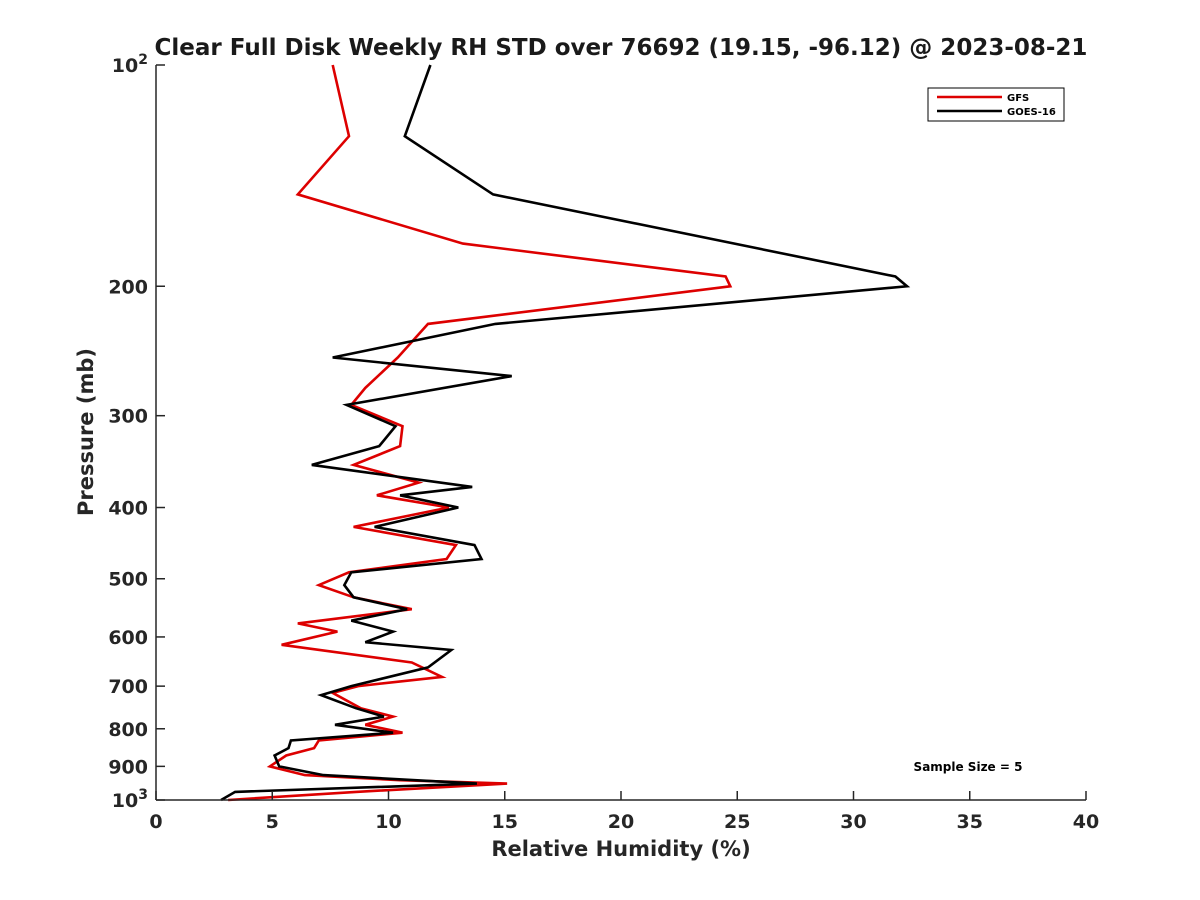 The width and height of the screenshot is (1200, 900). Describe the element at coordinates (853, 822) in the screenshot. I see `x-tick-label: 30` at that location.